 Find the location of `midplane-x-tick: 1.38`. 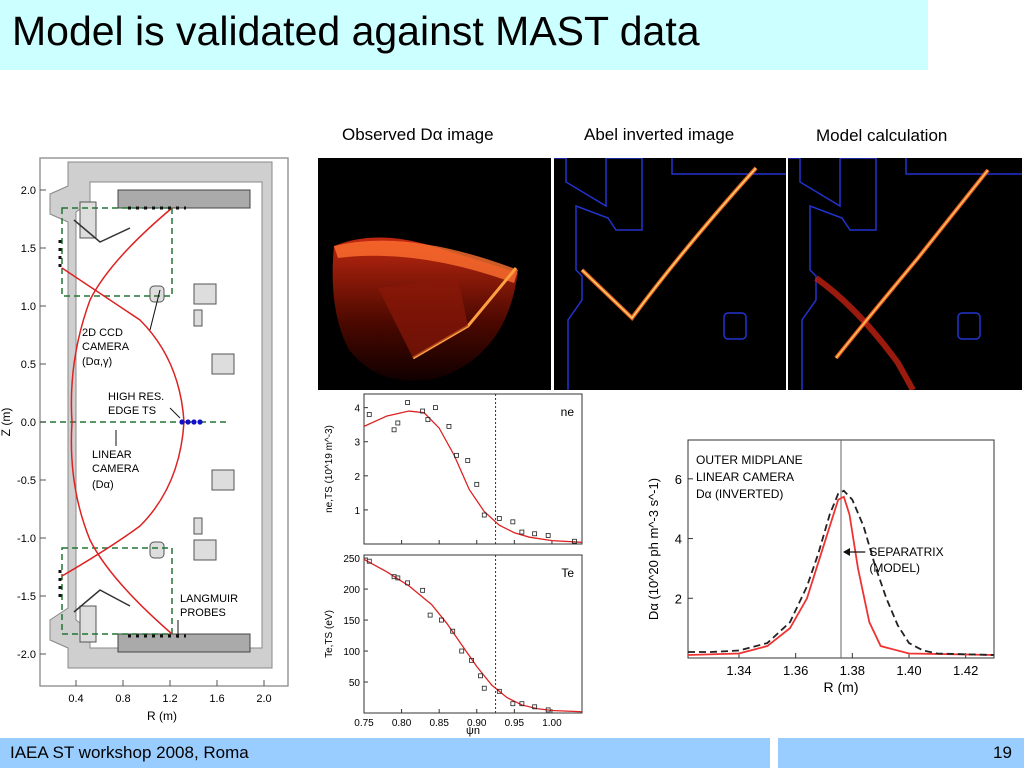

midplane-x-tick: 1.38 is located at coordinates (852, 670).